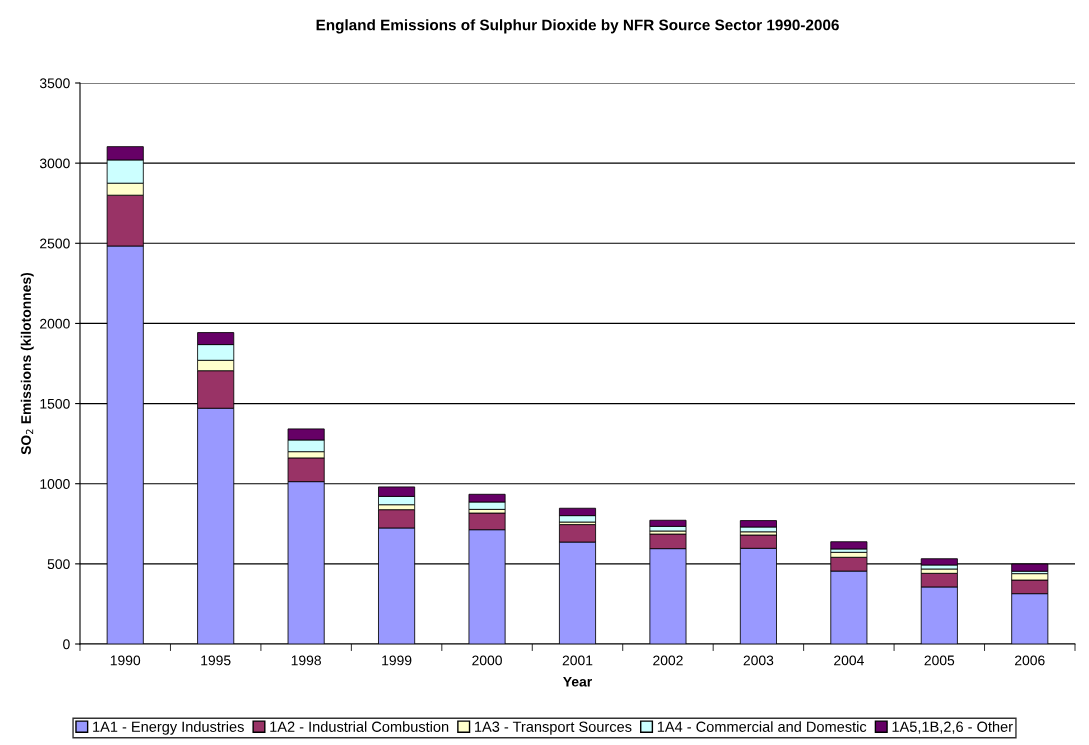 The height and width of the screenshot is (745, 1089). Describe the element at coordinates (55, 243) in the screenshot. I see `y-tick-label: 2500` at that location.